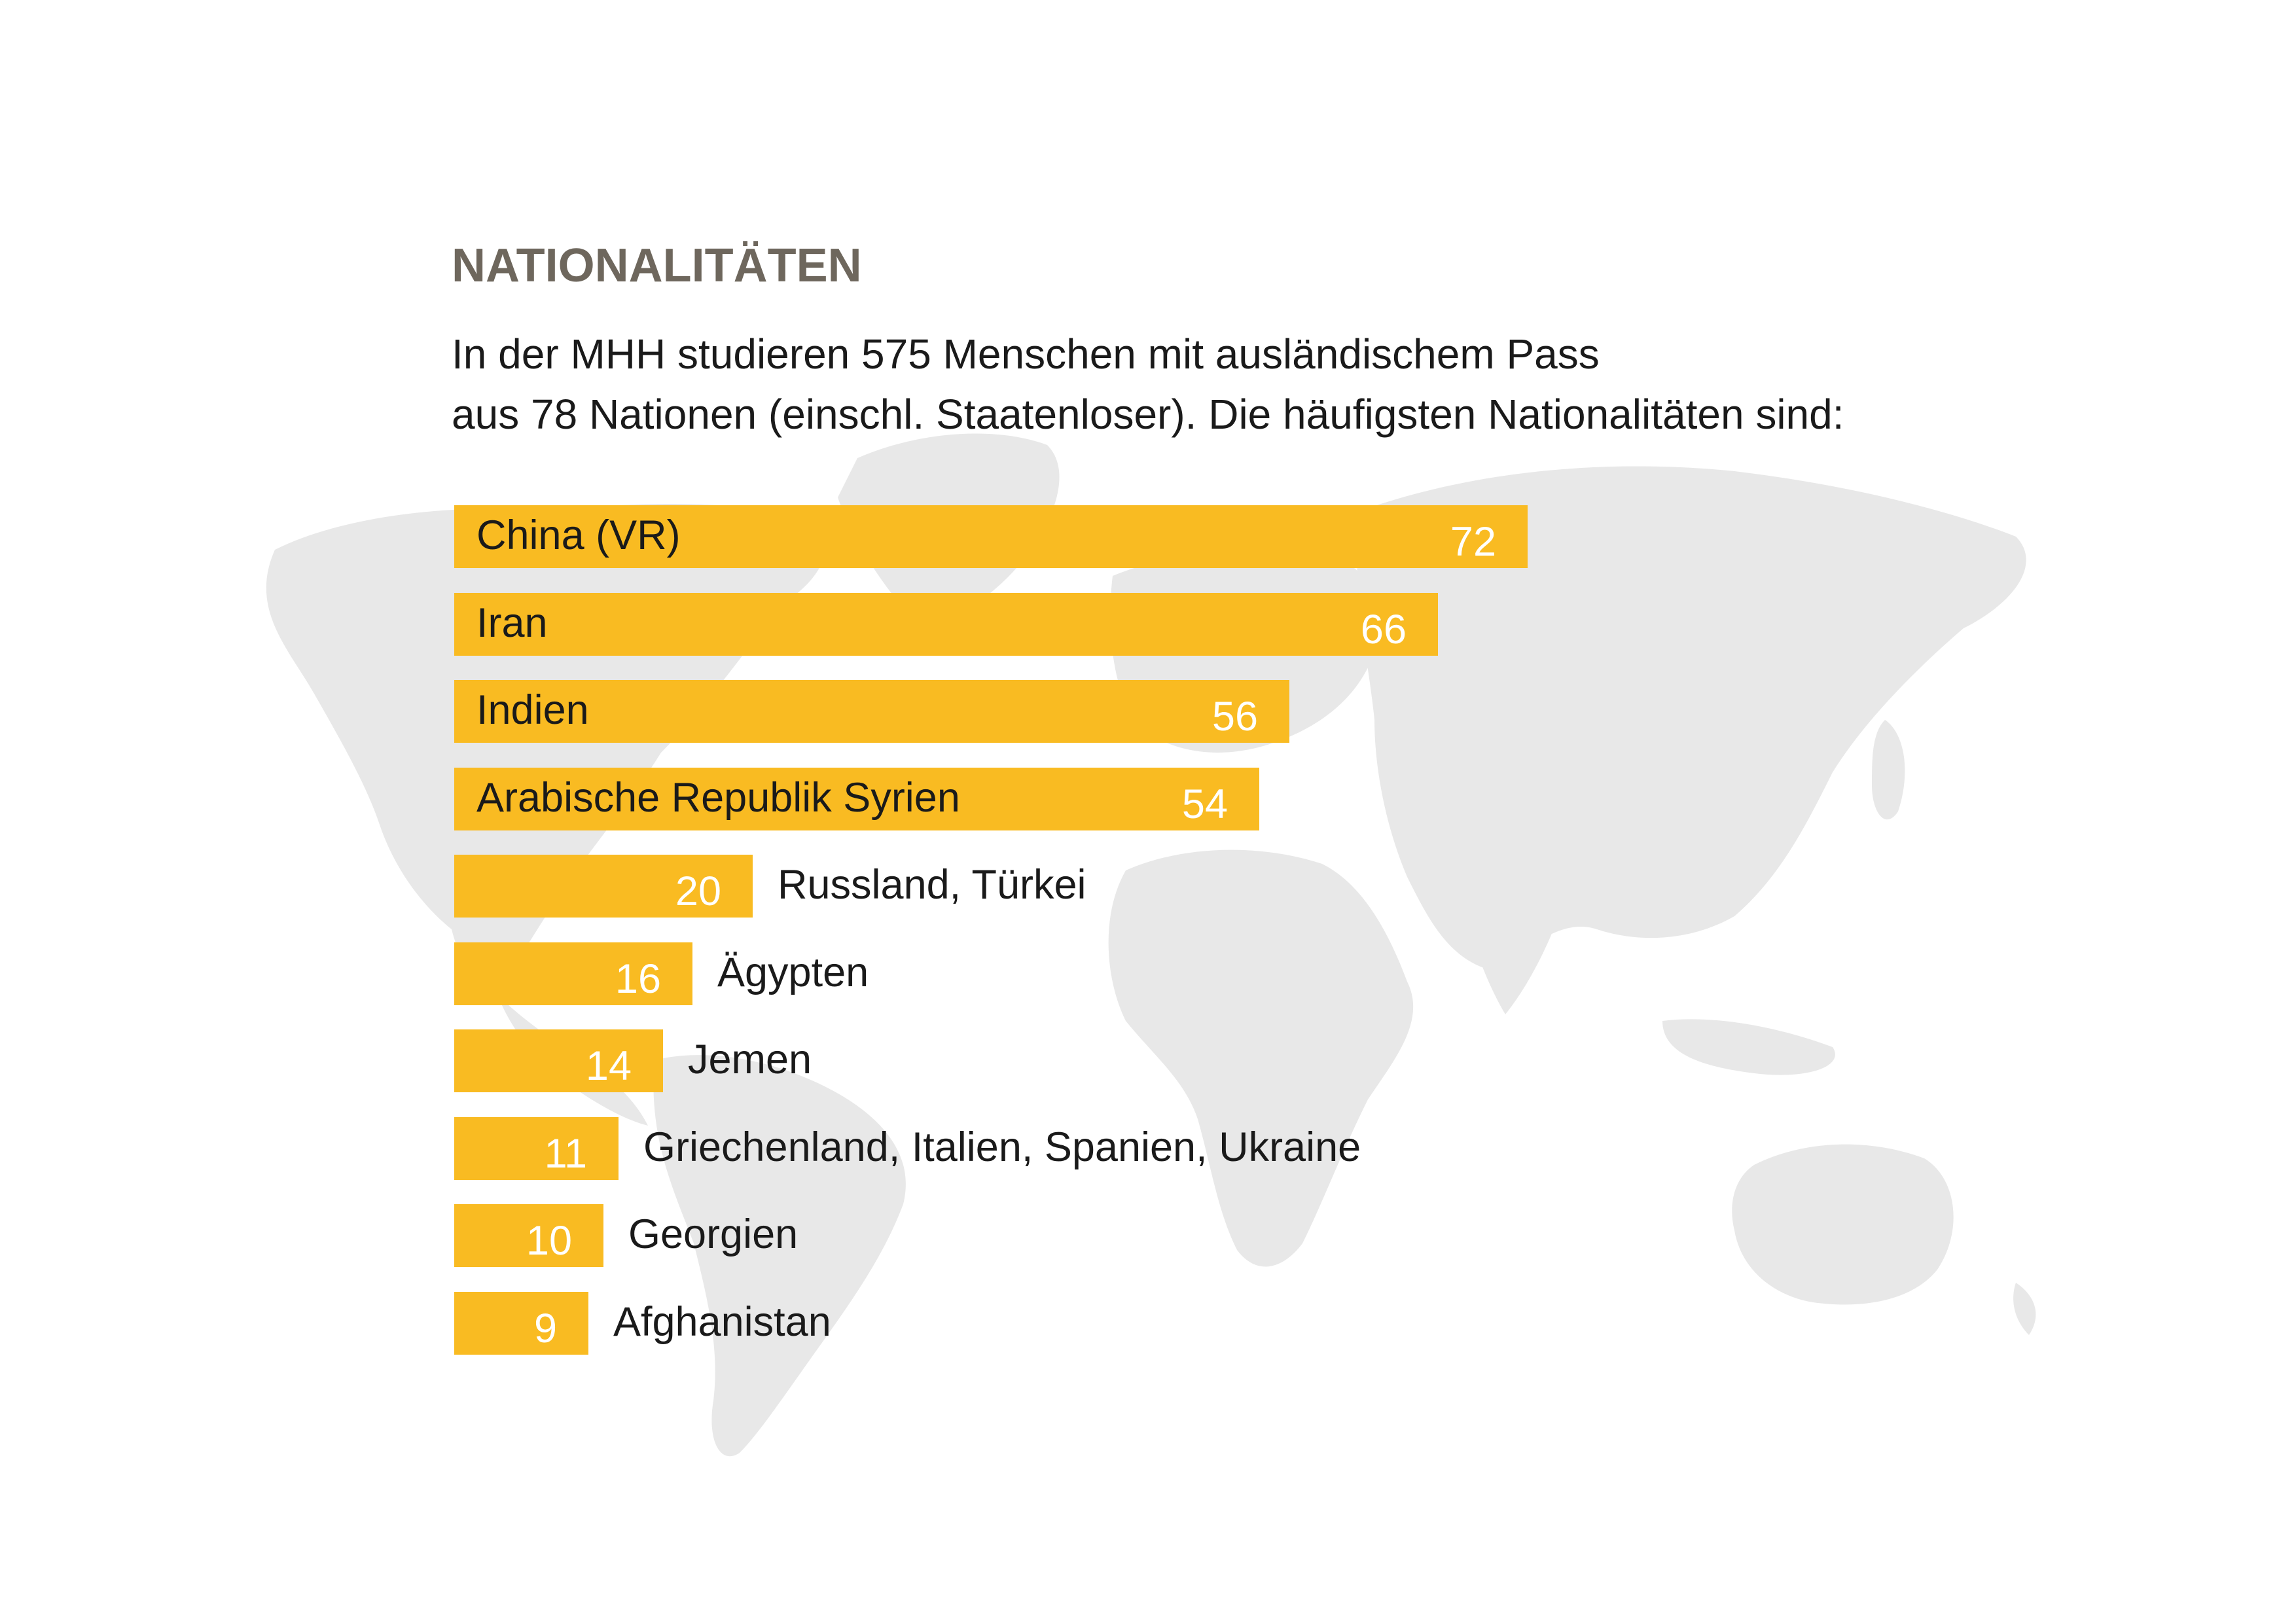 Image resolution: width=2296 pixels, height=1623 pixels. What do you see at coordinates (932, 885) in the screenshot?
I see `bar-category-label: Russland, Türkei` at bounding box center [932, 885].